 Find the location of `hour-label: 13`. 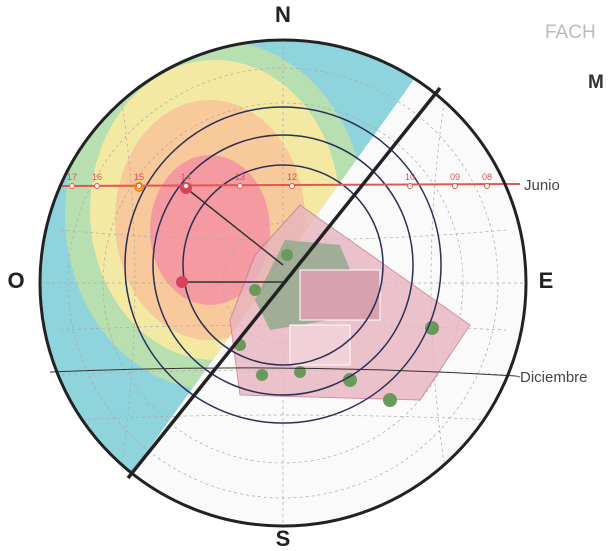

hour-label: 13 is located at coordinates (240, 177).